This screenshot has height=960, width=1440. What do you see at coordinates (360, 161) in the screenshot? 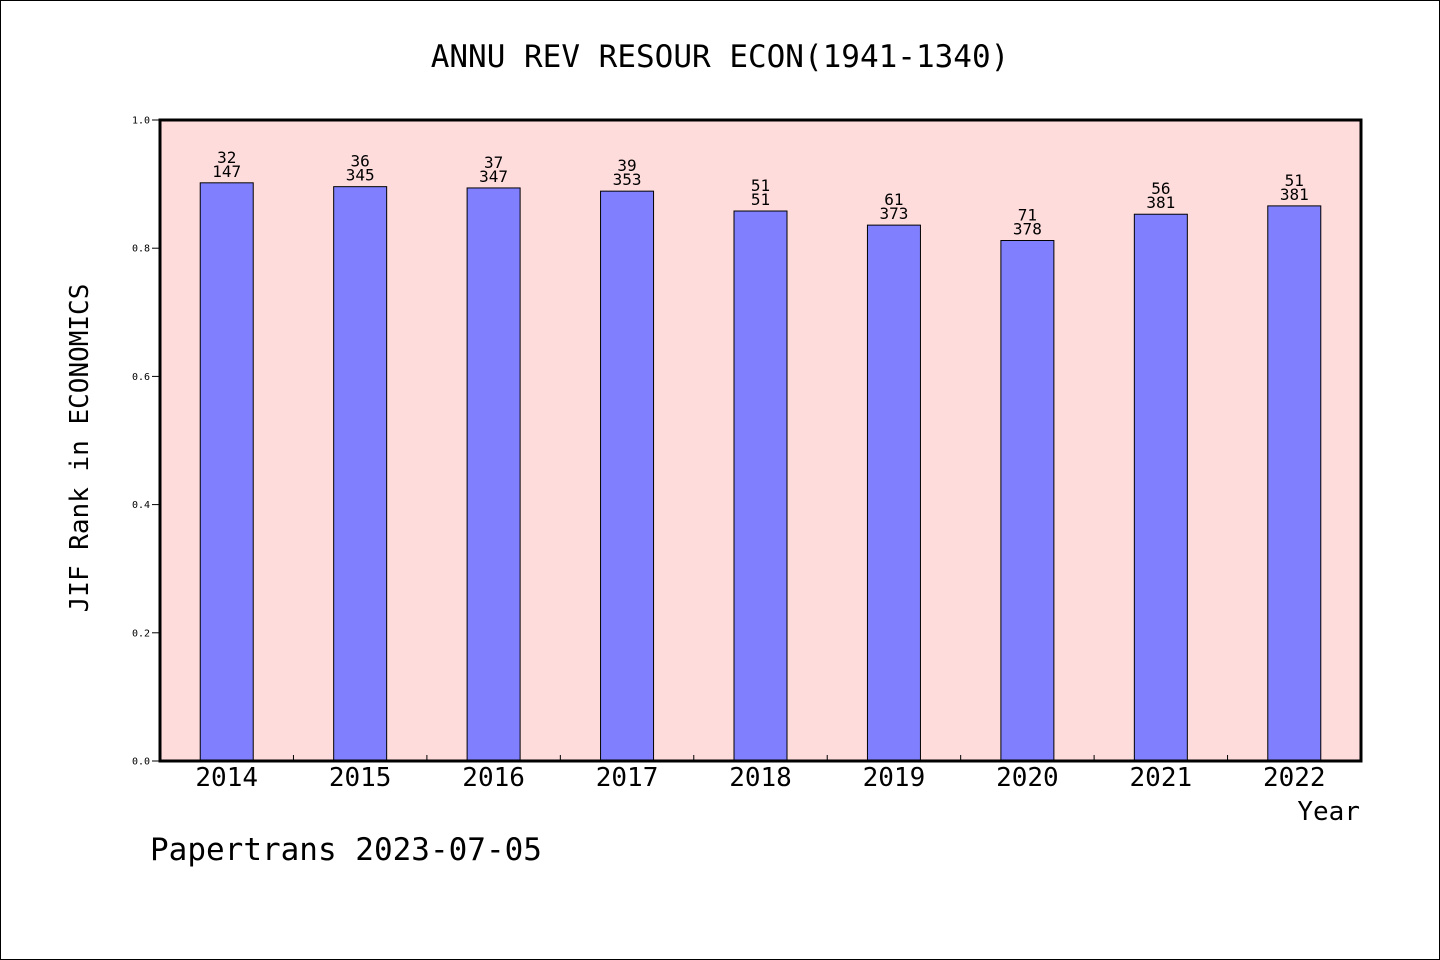
I see `bar-label-top-2015: 36` at bounding box center [360, 161].